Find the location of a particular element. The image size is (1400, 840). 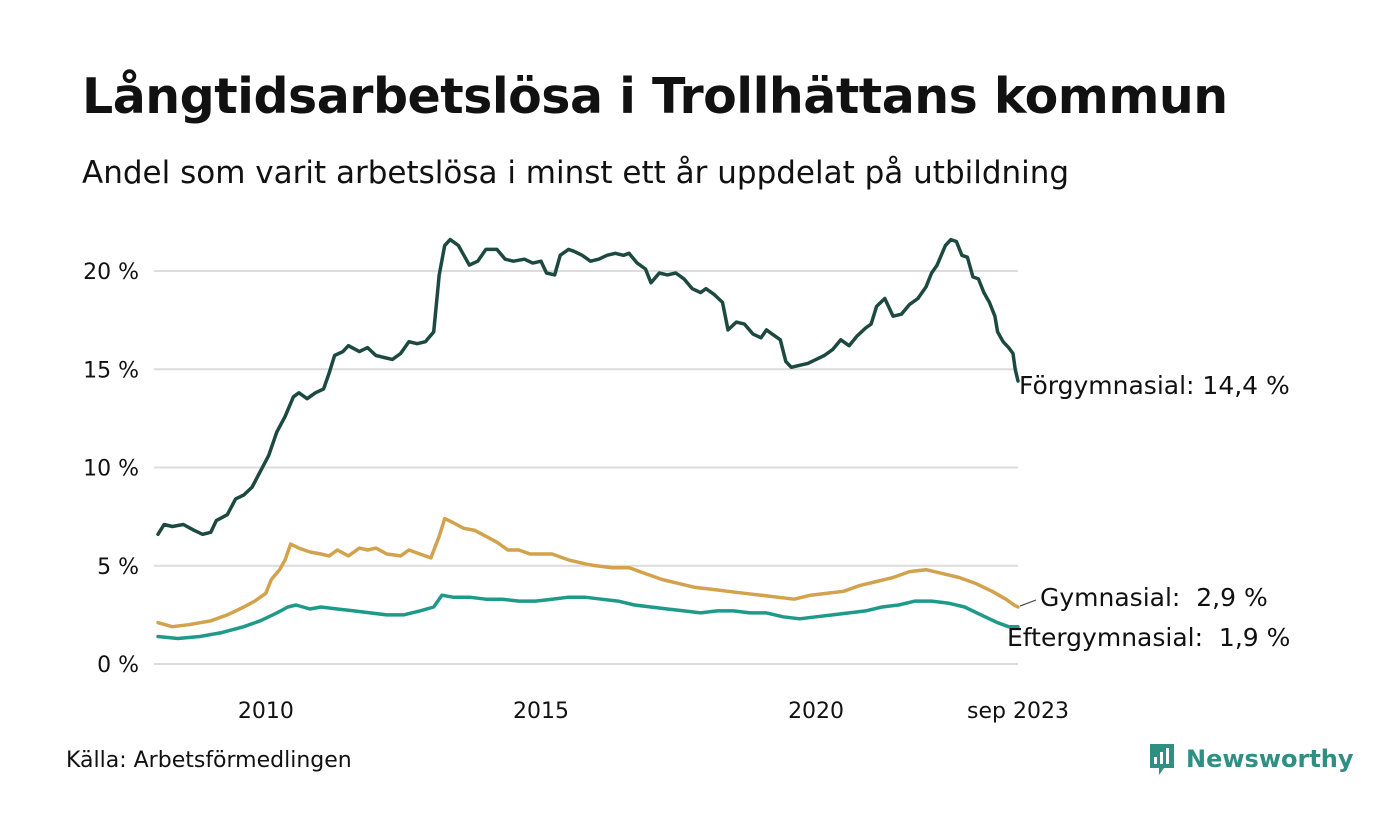

brand-name: Newsworthy is located at coordinates (1270, 759).